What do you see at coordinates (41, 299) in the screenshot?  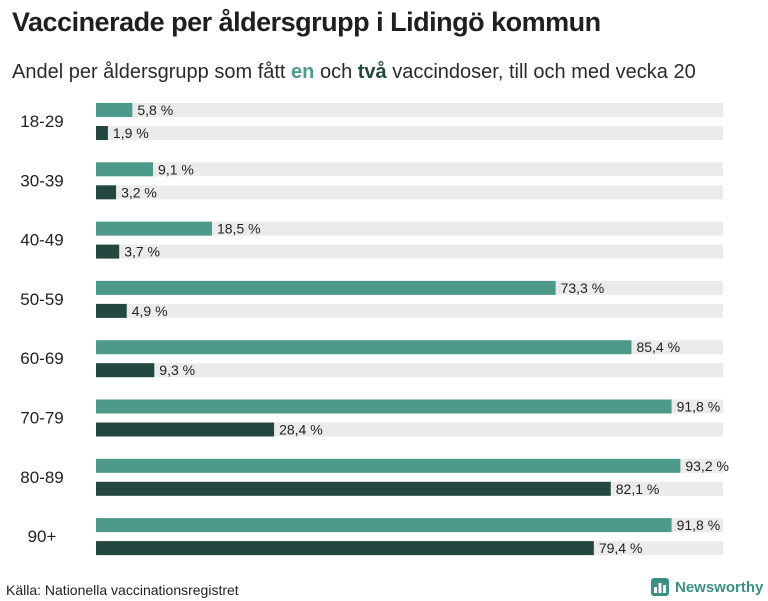 I see `category-label-50-59: 50-59` at bounding box center [41, 299].